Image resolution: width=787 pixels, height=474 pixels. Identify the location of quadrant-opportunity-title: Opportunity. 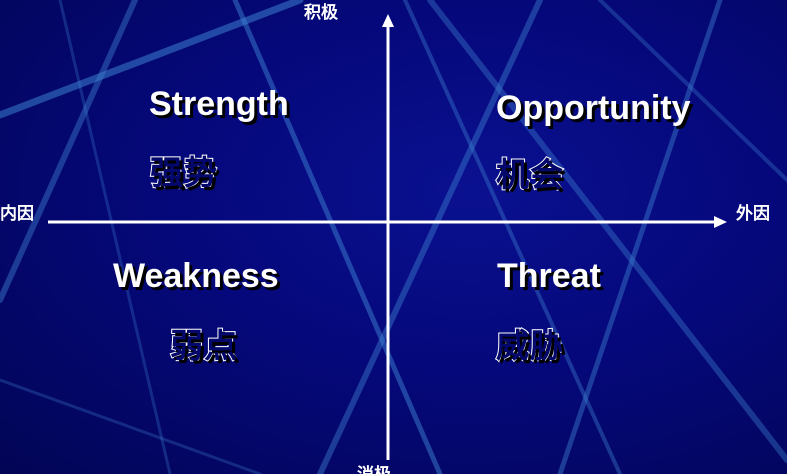
(593, 108).